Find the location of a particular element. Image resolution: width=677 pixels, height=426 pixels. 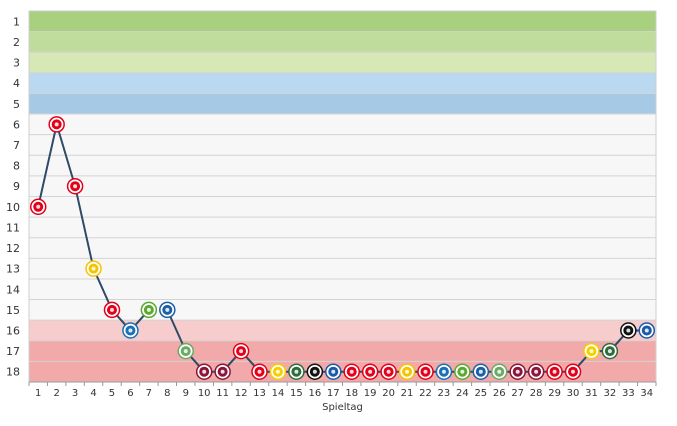

y-tick-label: 4 is located at coordinates (16, 83).